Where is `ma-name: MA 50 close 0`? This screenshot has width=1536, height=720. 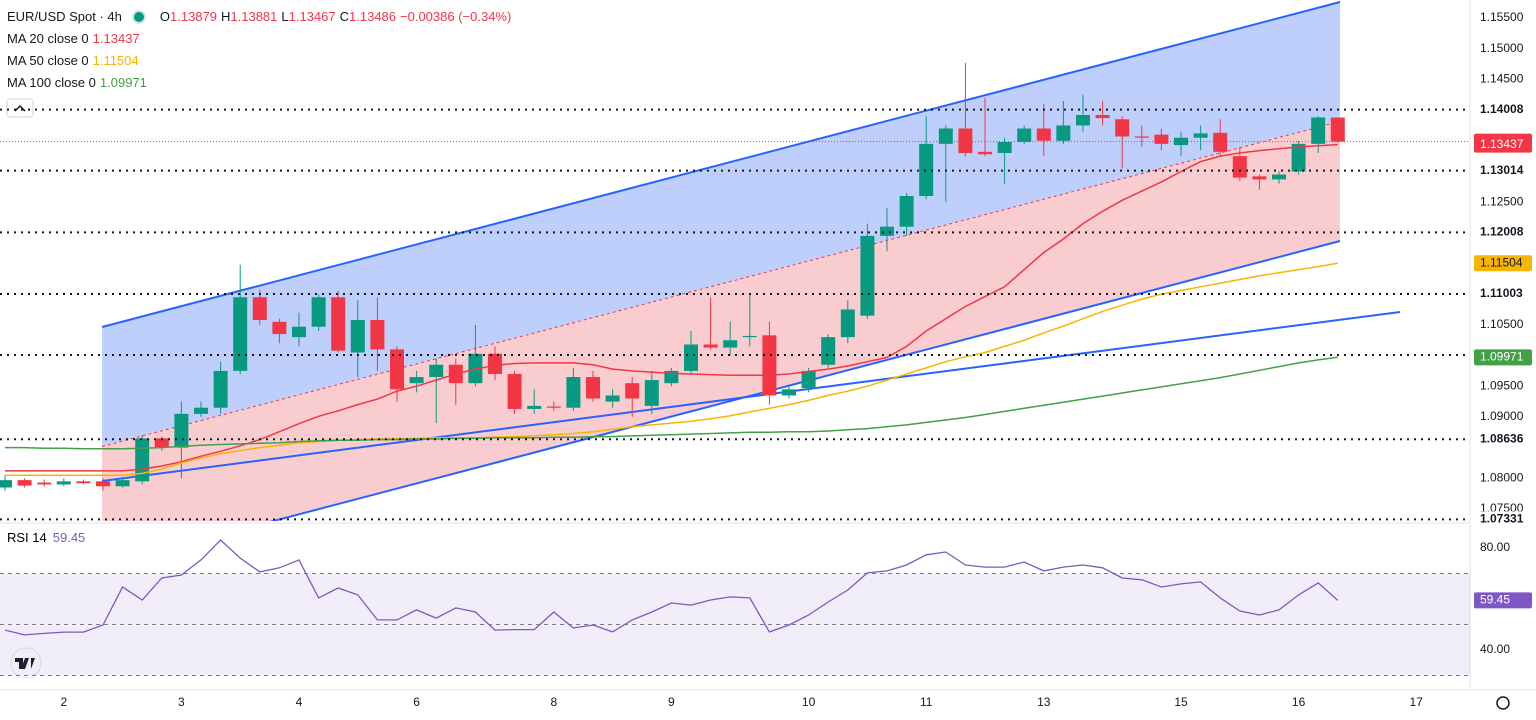 ma-name: MA 50 close 0 is located at coordinates (48, 60).